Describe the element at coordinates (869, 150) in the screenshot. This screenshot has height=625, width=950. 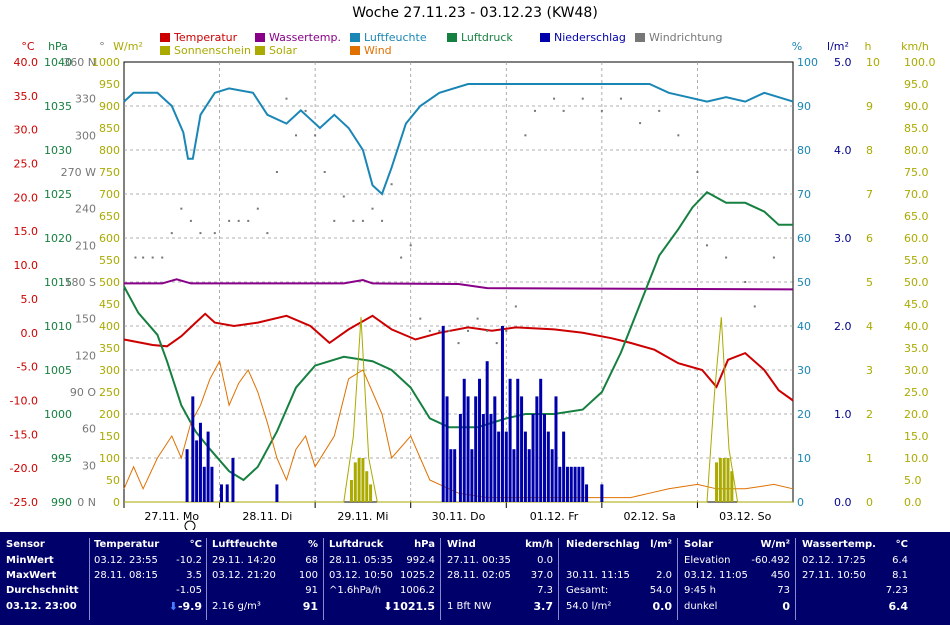
I see `sunshine-axis-tick: 8` at that location.